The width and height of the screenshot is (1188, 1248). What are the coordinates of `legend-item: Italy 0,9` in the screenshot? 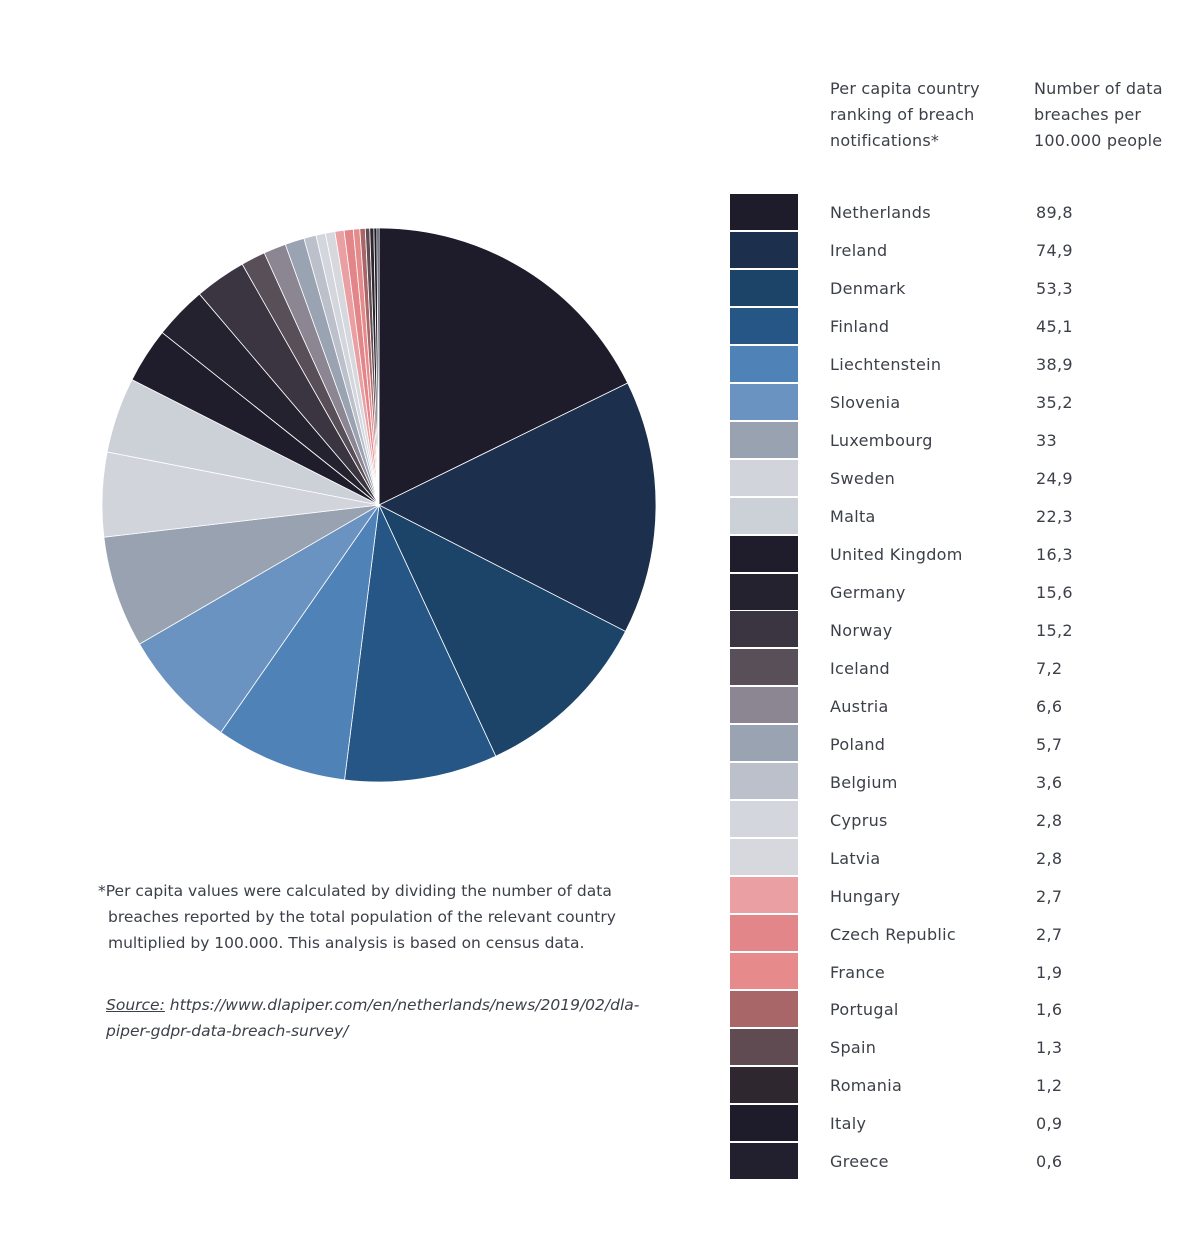 It's located at (950, 1123).